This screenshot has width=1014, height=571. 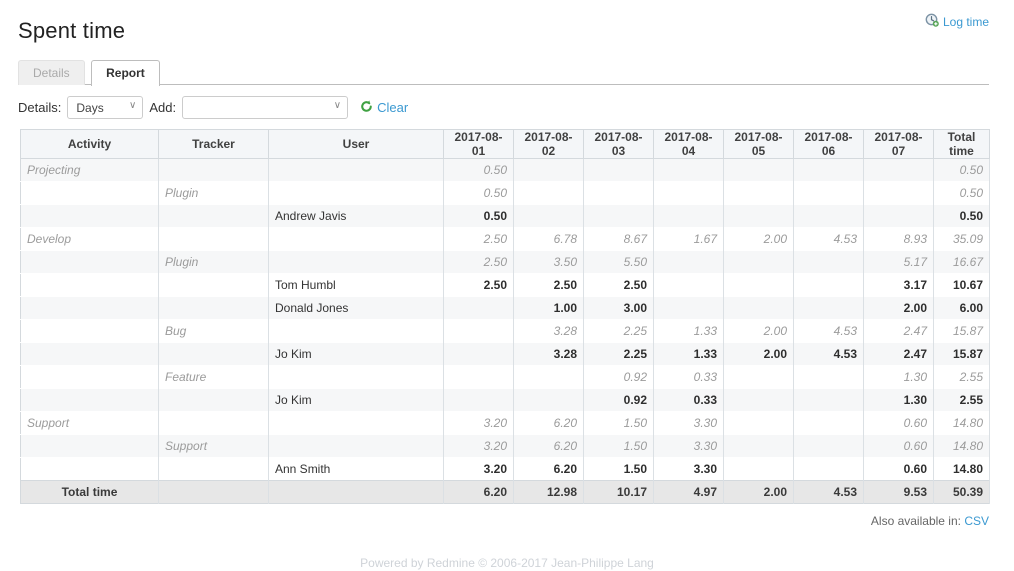 I want to click on table-row: Bug 3.28 2.25 1.33 2.00 4.53 2.47 15.87, so click(x=505, y=331).